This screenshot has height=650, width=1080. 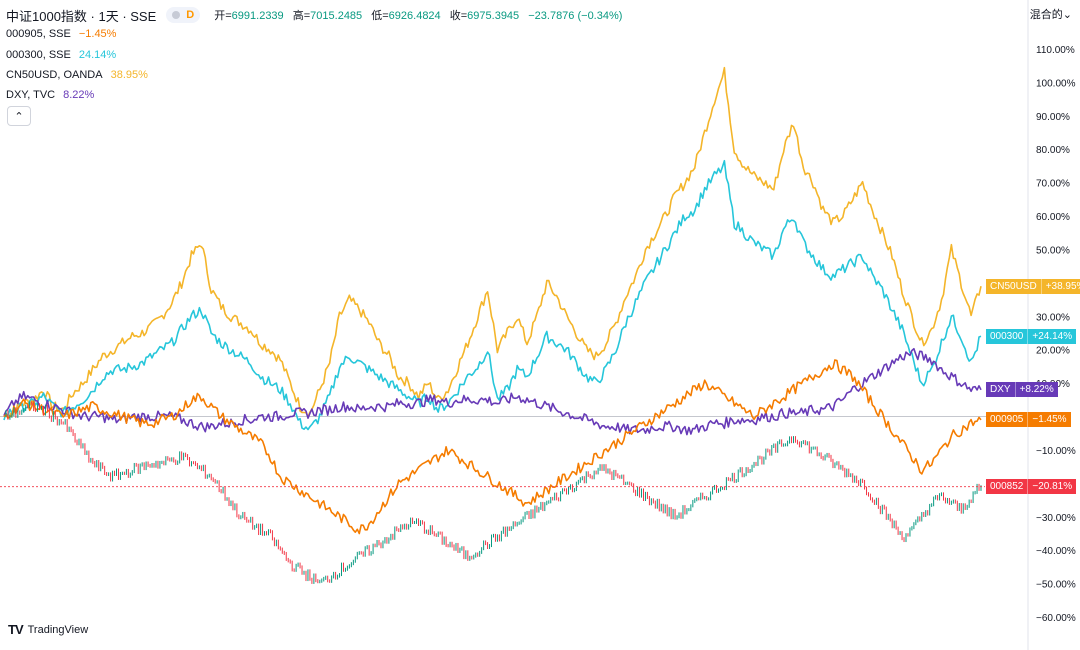 I want to click on series-dxy, so click(x=492, y=391).